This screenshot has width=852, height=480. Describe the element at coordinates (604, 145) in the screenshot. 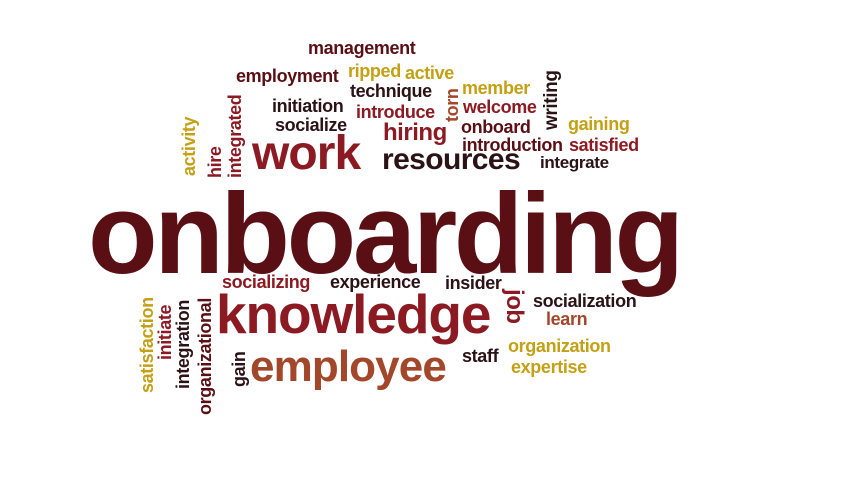

I see `word-satisfied: satisfied` at that location.